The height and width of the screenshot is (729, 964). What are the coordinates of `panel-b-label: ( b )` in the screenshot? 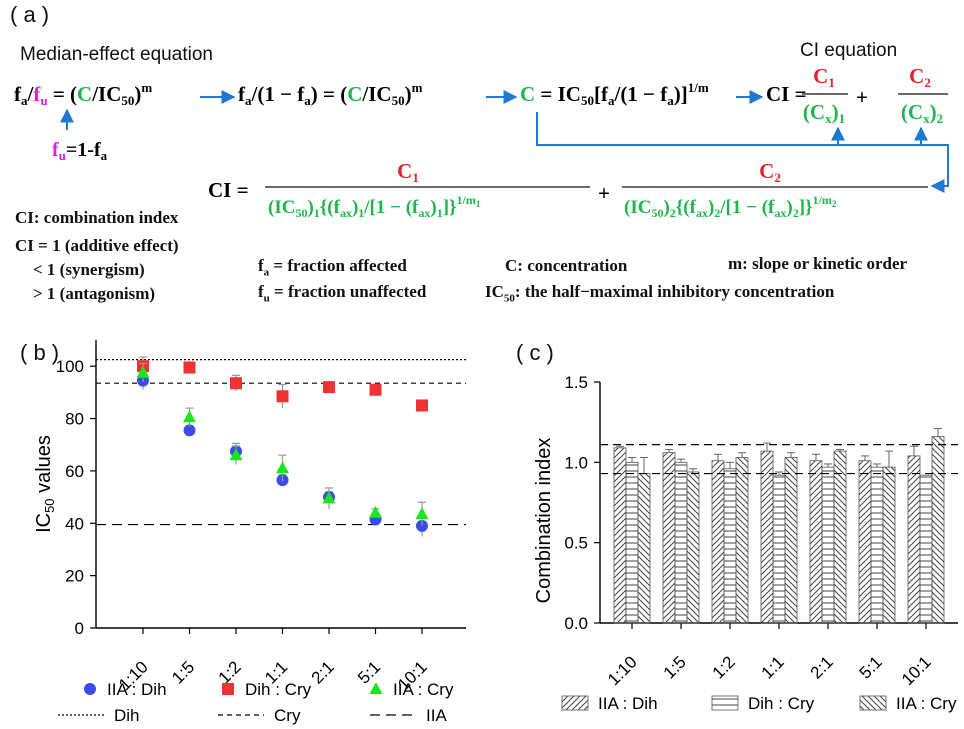 It's located at (40, 352).